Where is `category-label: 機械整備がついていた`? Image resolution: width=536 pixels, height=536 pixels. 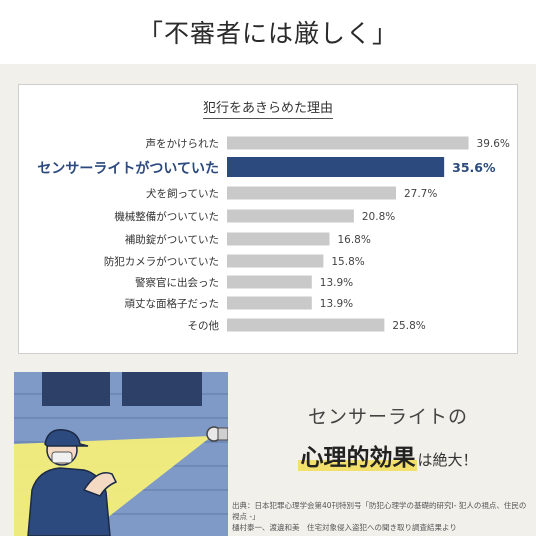
category-label: 機械整備がついていた is located at coordinates (166, 216).